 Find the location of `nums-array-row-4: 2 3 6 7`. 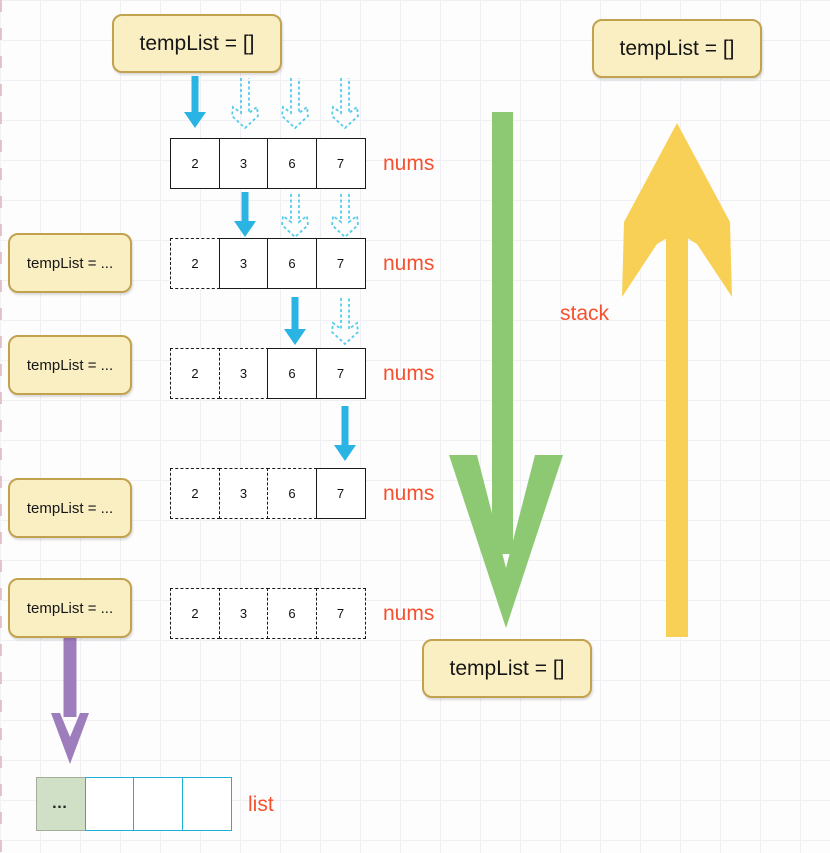

nums-array-row-4: 2 3 6 7 is located at coordinates (268, 493).